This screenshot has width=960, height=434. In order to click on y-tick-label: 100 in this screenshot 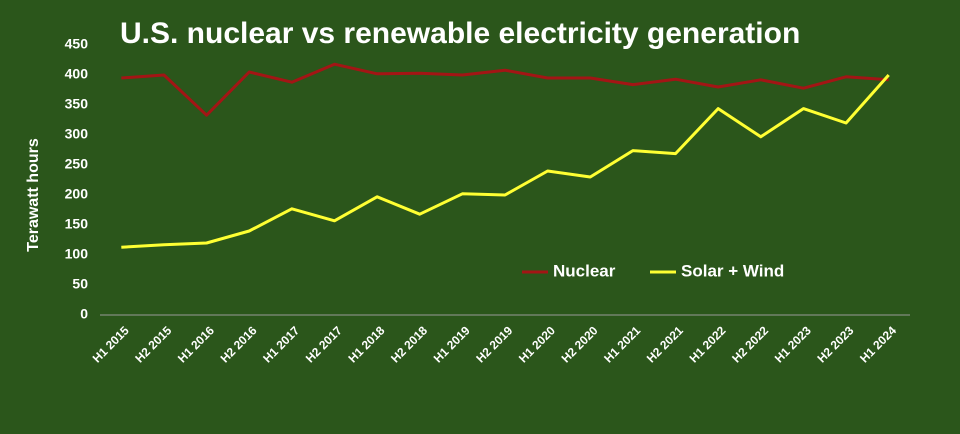, I will do `click(77, 254)`.